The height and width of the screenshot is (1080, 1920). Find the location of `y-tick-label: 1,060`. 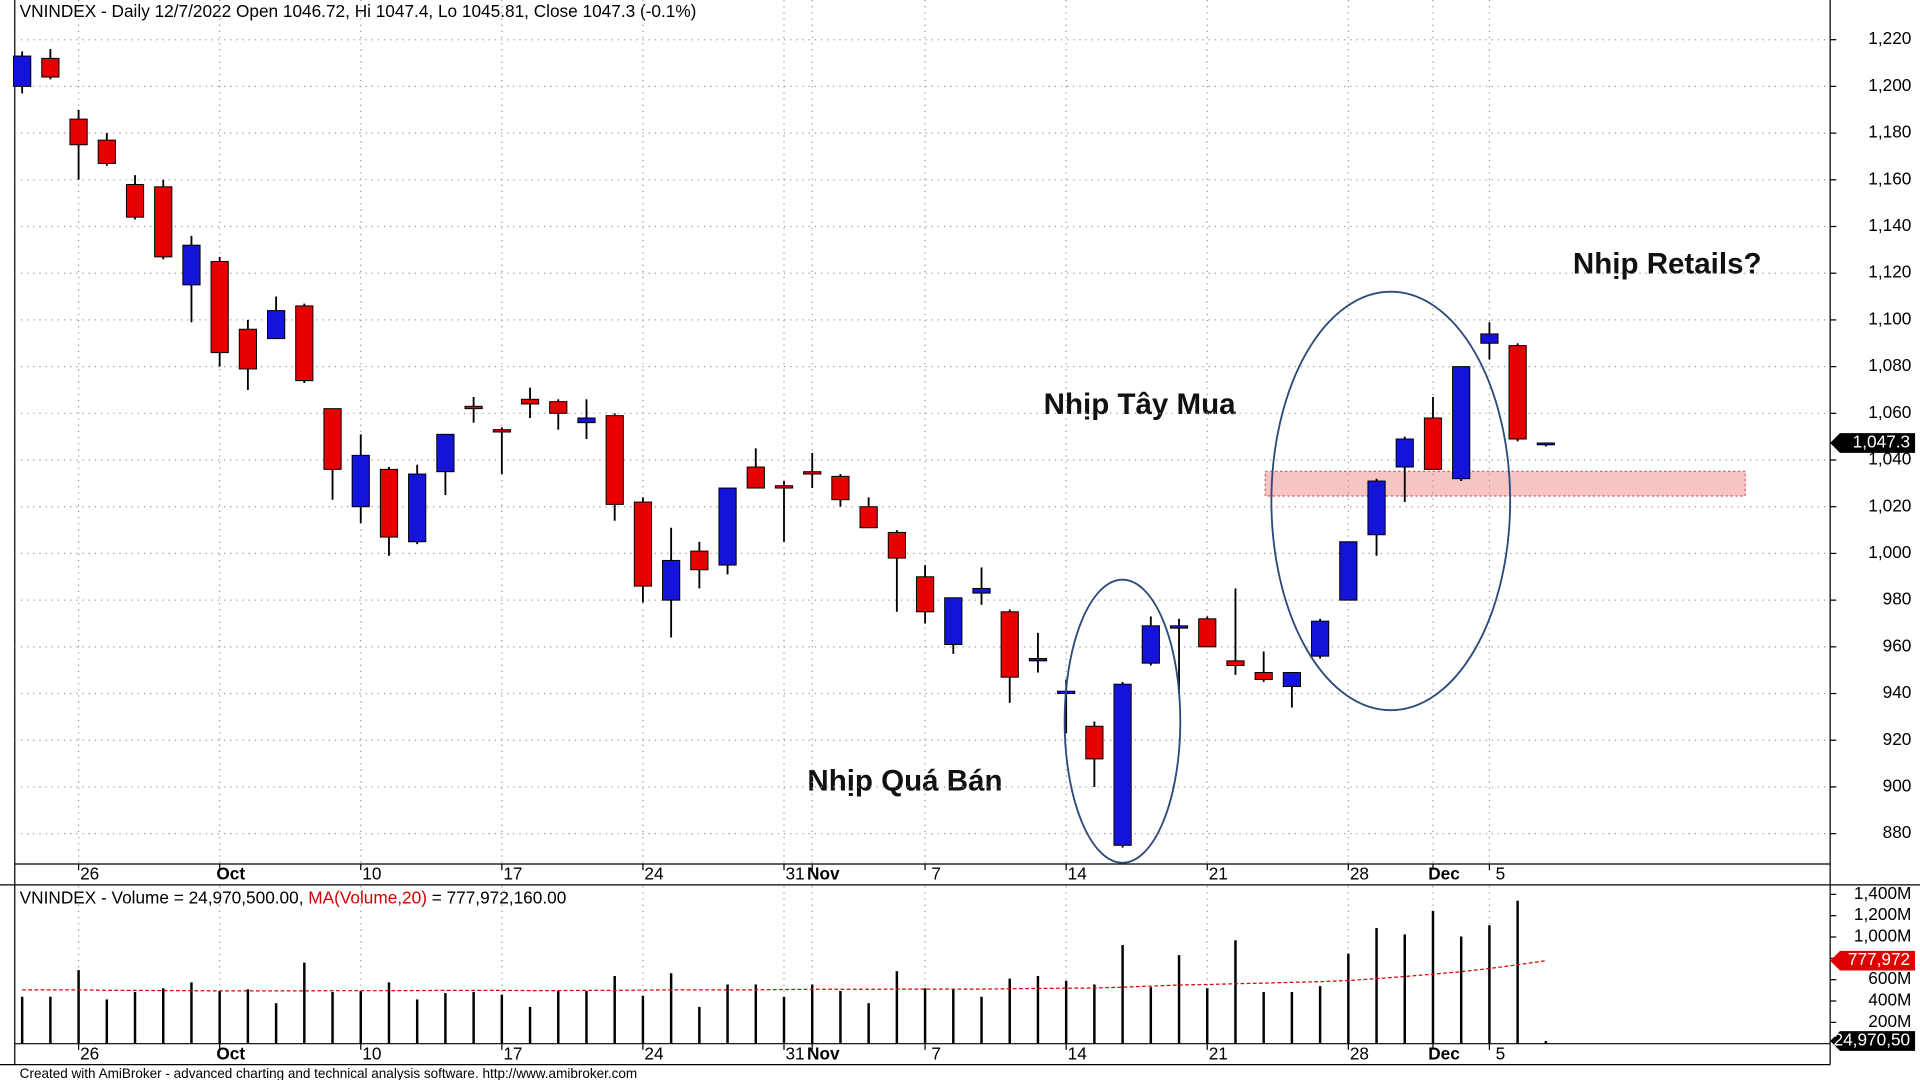

y-tick-label: 1,060 is located at coordinates (1889, 412).